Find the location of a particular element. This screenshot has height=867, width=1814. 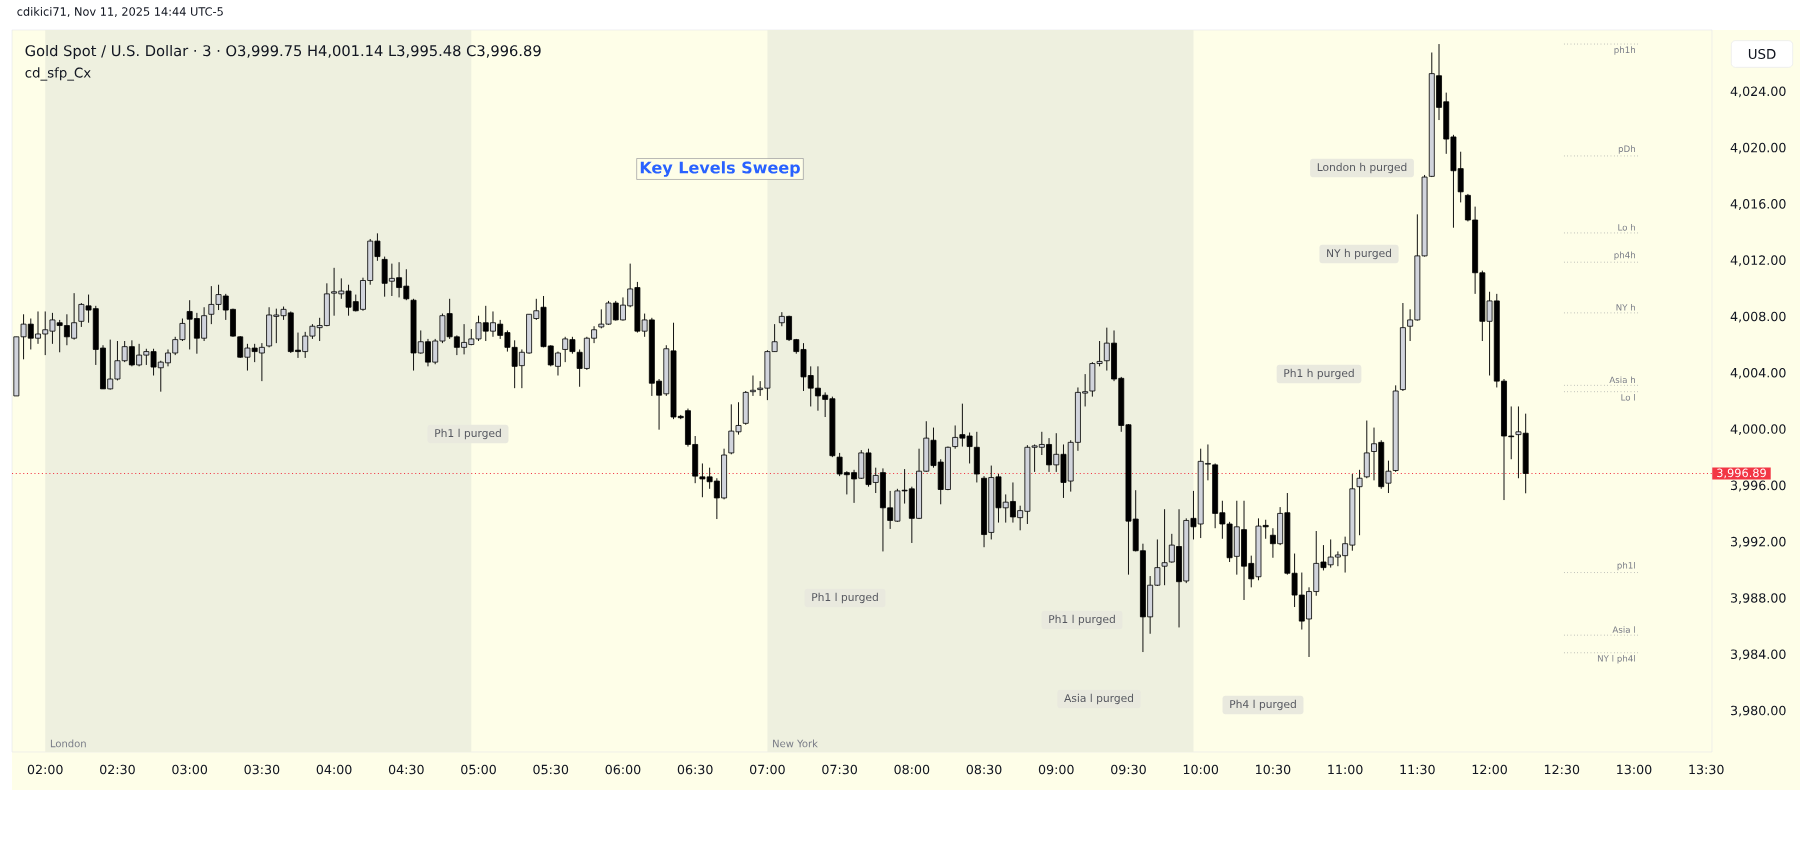

x-tick-label: 07:00 is located at coordinates (767, 769).